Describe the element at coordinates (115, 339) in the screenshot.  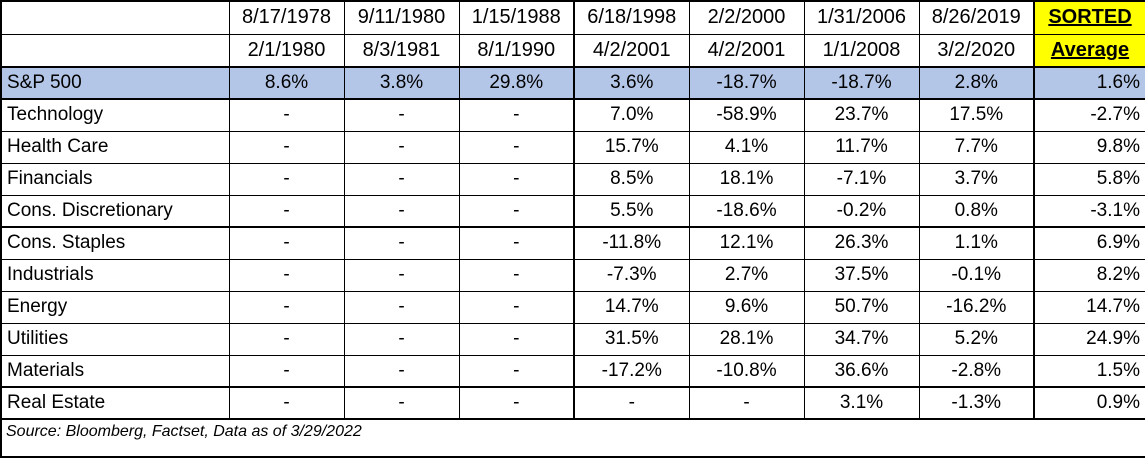
I see `row-label: Utilities` at that location.